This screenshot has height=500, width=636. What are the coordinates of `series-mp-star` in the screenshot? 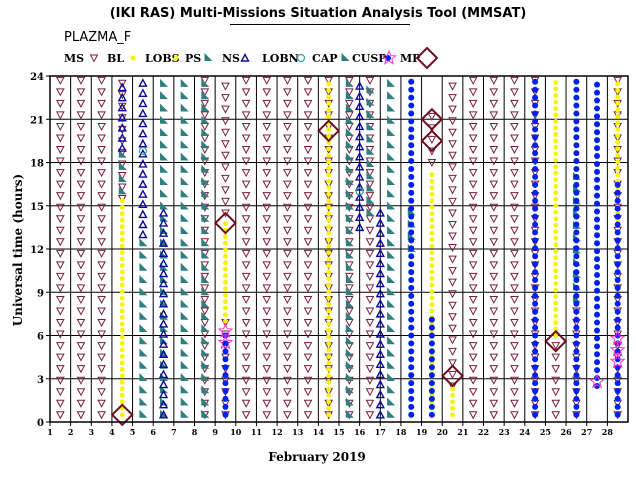 It's located at (421, 355).